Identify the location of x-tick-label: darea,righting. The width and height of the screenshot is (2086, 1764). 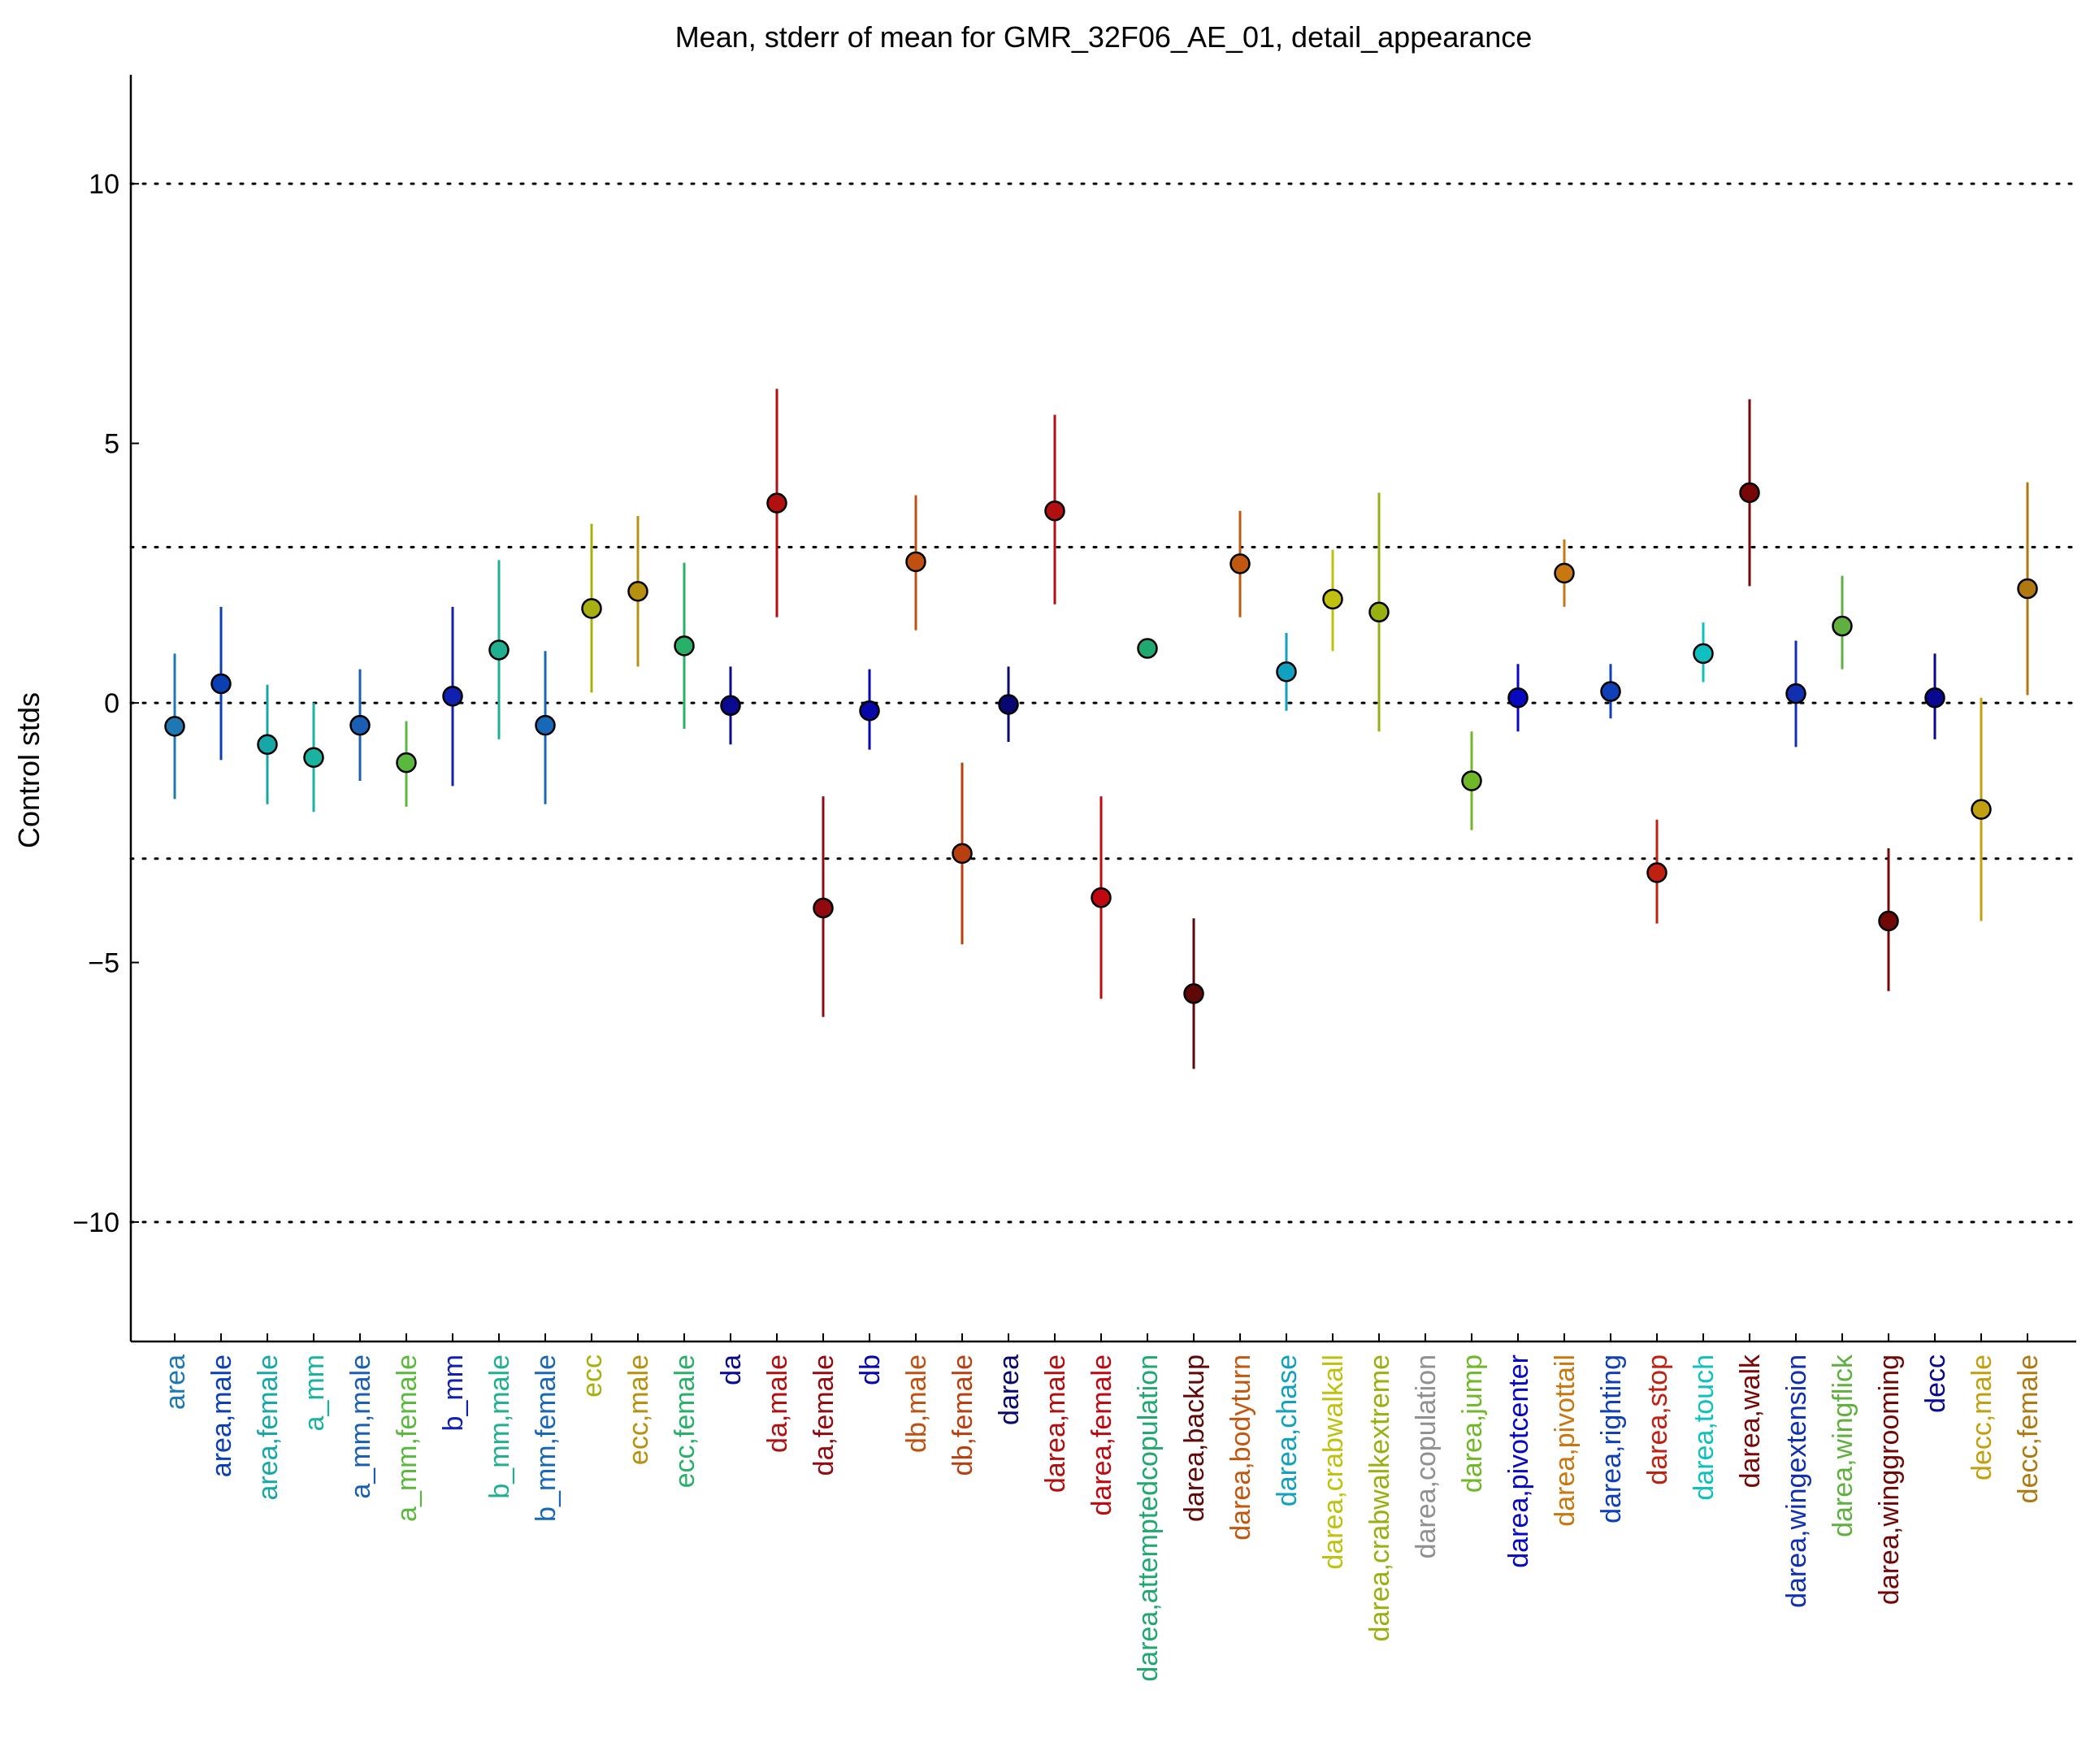
(1611, 1438).